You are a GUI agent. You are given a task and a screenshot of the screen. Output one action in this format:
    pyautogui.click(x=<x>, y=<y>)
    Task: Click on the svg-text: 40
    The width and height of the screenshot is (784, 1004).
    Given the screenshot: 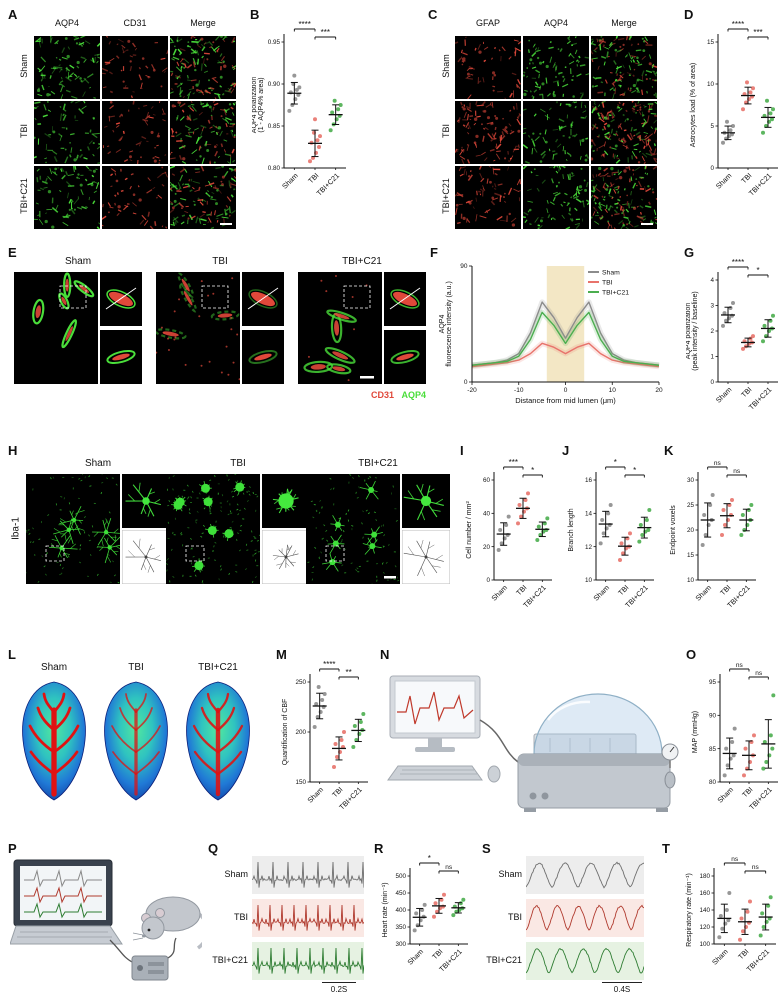 What is the action you would take?
    pyautogui.click(x=487, y=514)
    